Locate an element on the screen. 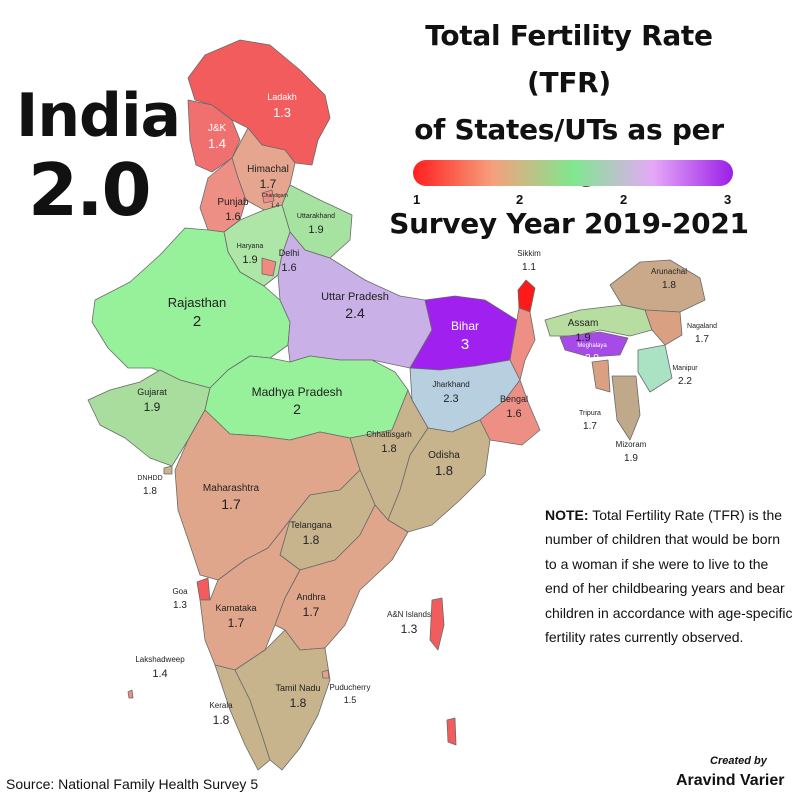 This screenshot has width=800, height=800. title-line-1: Total Fertility Rate (TFR) is located at coordinates (569, 59).